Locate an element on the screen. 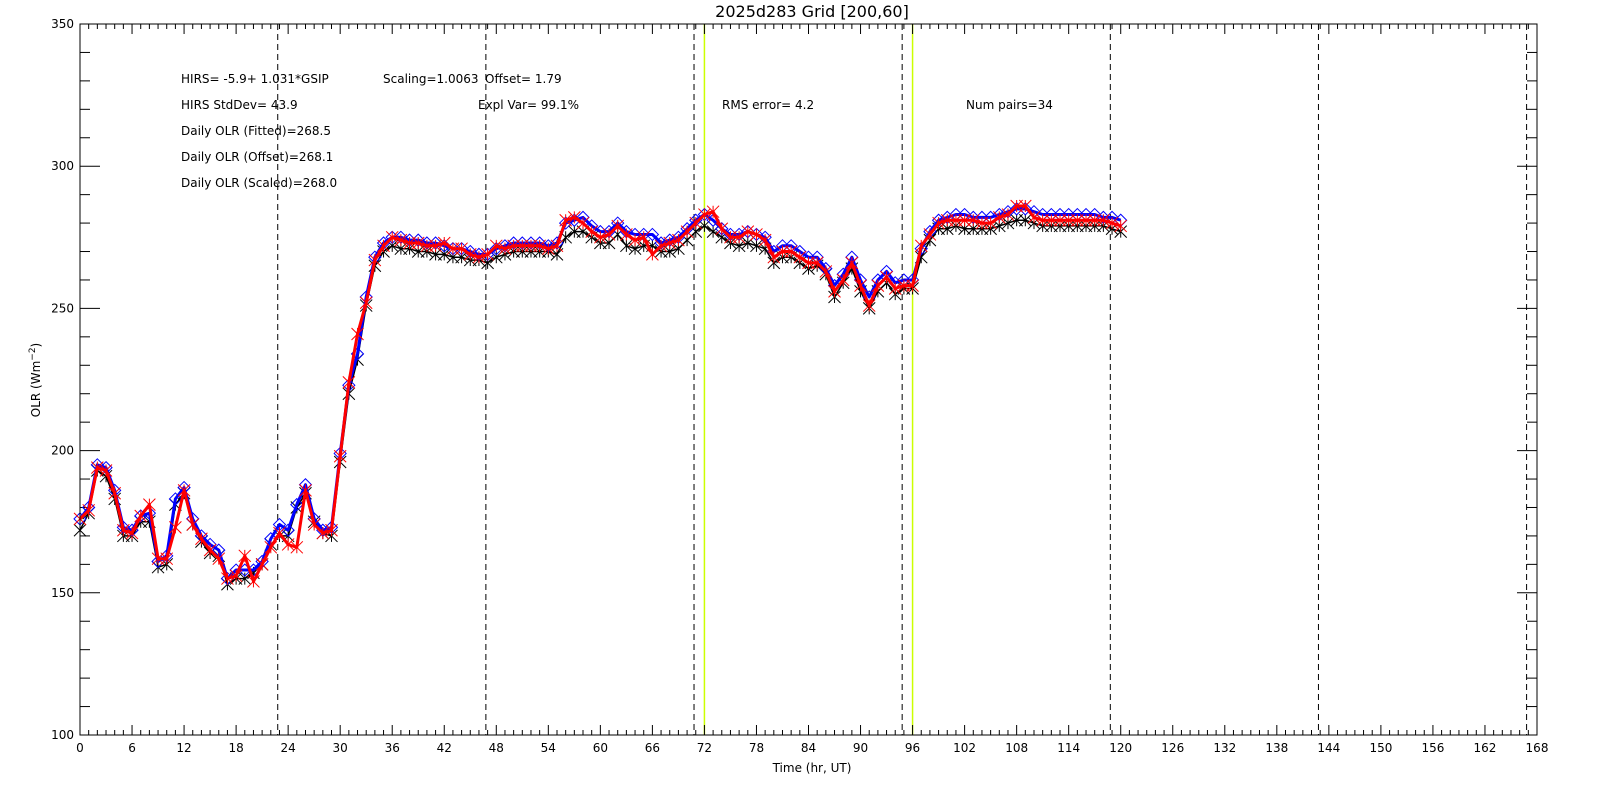 This screenshot has height=800, width=1600. chart-title: 2025d283 Grid [200,60] is located at coordinates (812, 11).